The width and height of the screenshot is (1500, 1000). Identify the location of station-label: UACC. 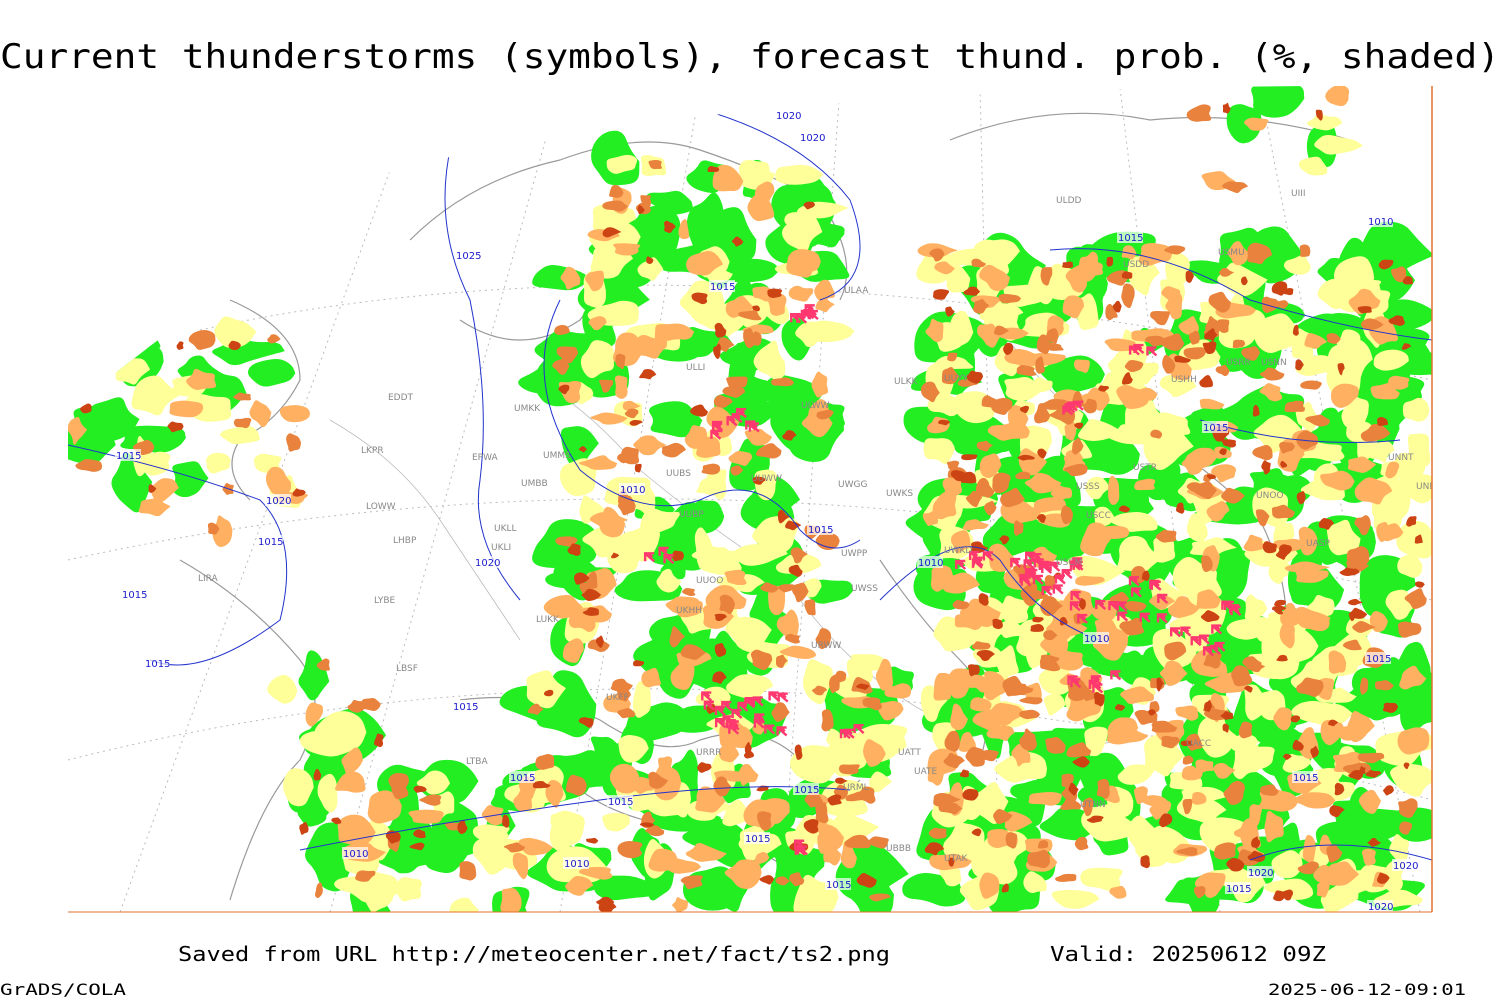
(1198, 744).